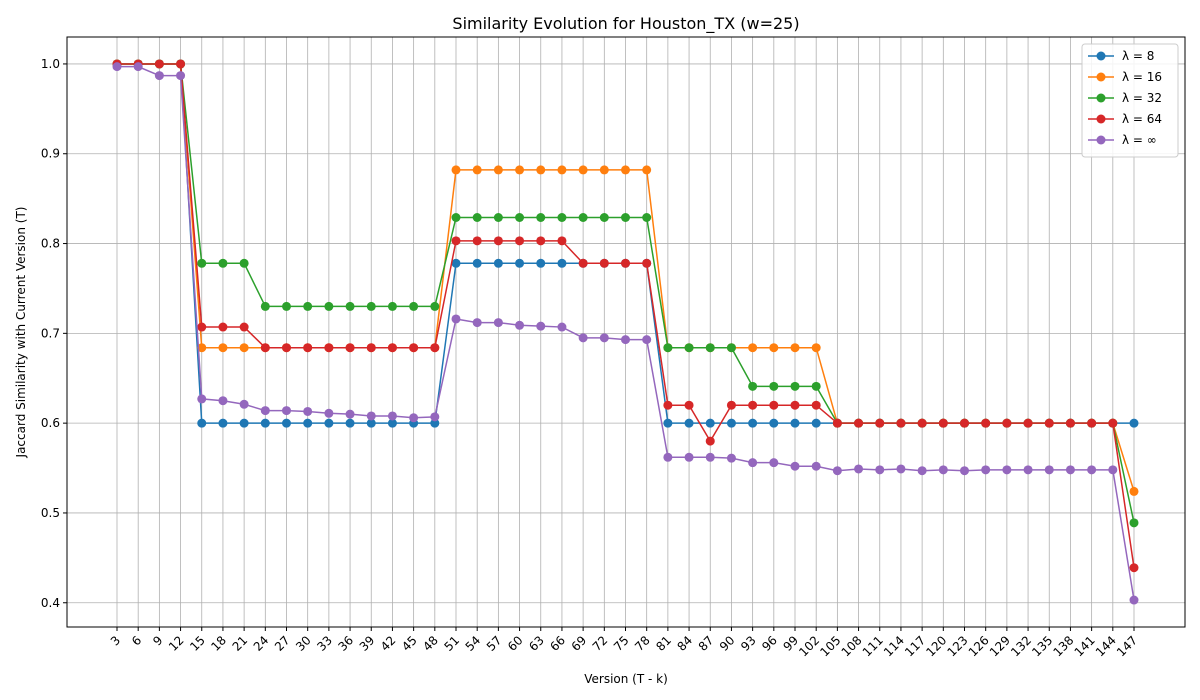  I want to click on legend-label: λ = 32, so click(1142, 98).